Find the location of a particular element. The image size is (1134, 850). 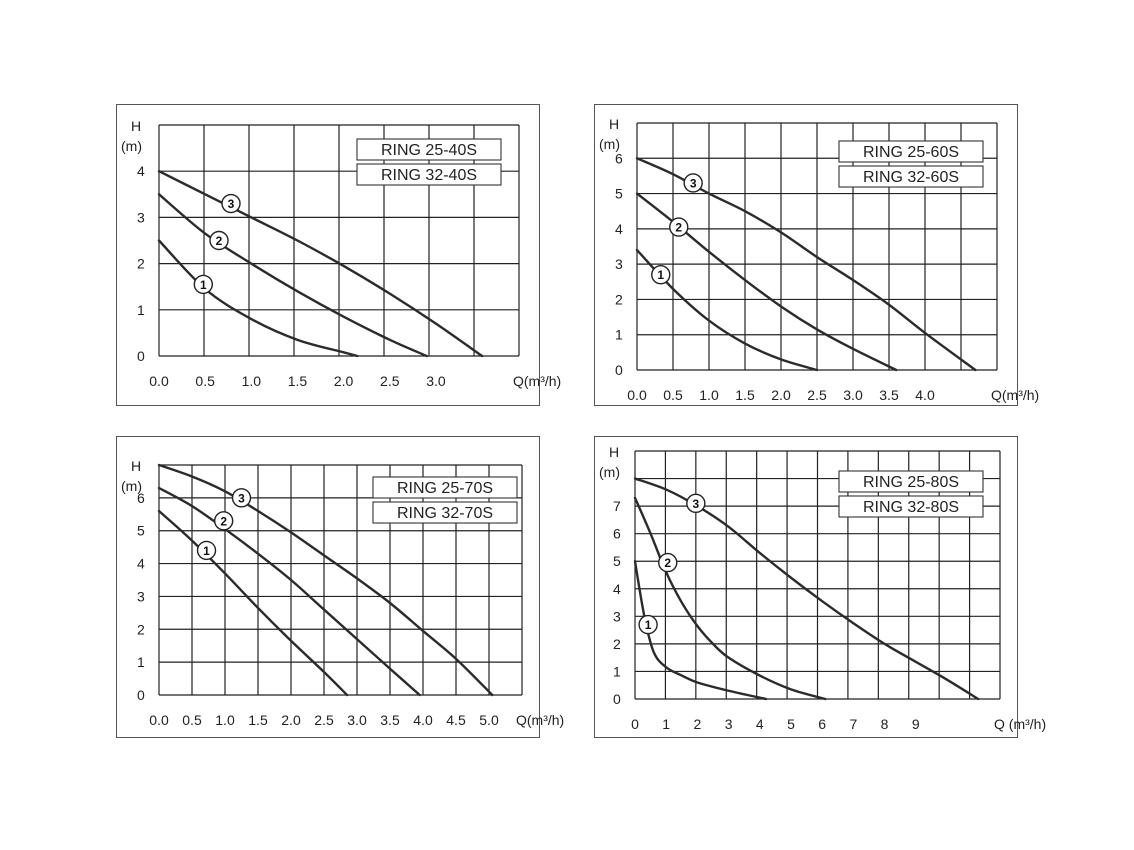

x-tick-label: 5.0 is located at coordinates (489, 720).